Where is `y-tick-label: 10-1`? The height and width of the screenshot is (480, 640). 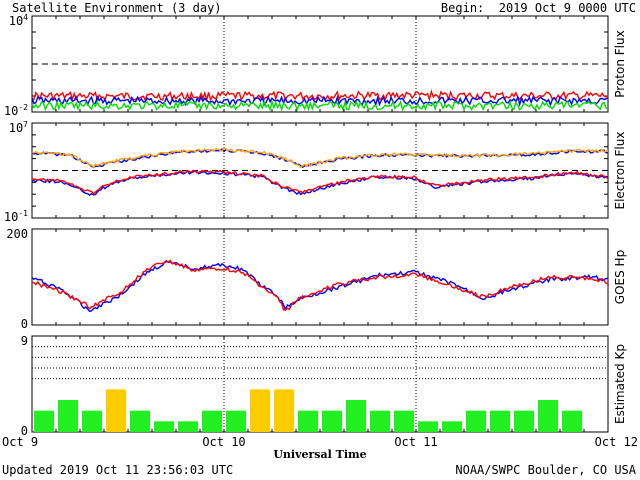 y-tick-label: 10-1 is located at coordinates (16, 216).